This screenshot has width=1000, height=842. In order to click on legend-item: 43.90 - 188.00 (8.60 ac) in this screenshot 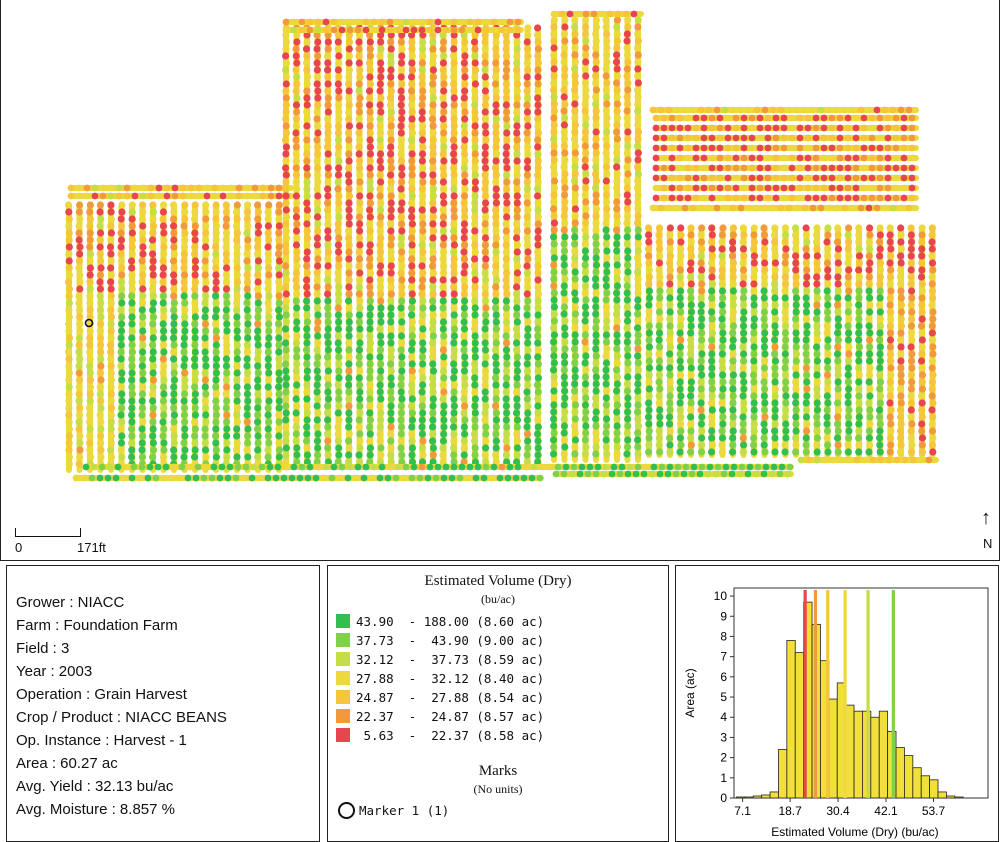, I will do `click(440, 621)`.